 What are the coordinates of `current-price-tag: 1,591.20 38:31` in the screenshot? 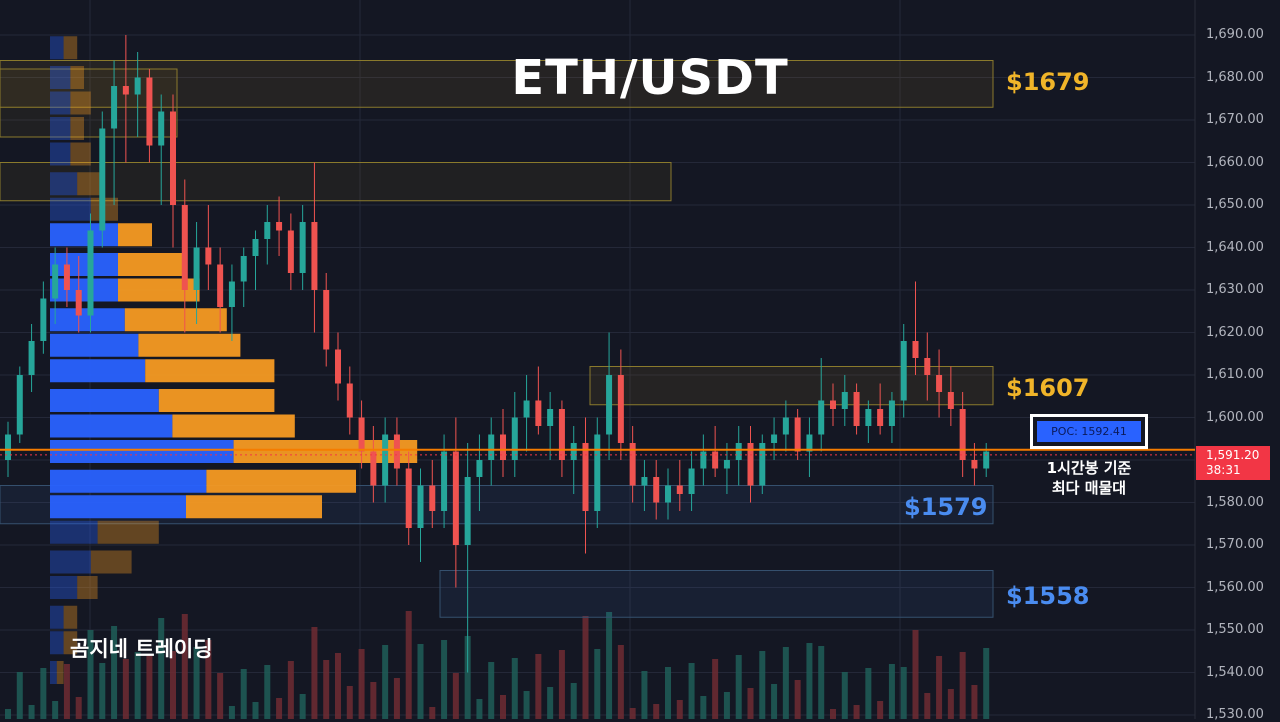 It's located at (1233, 463).